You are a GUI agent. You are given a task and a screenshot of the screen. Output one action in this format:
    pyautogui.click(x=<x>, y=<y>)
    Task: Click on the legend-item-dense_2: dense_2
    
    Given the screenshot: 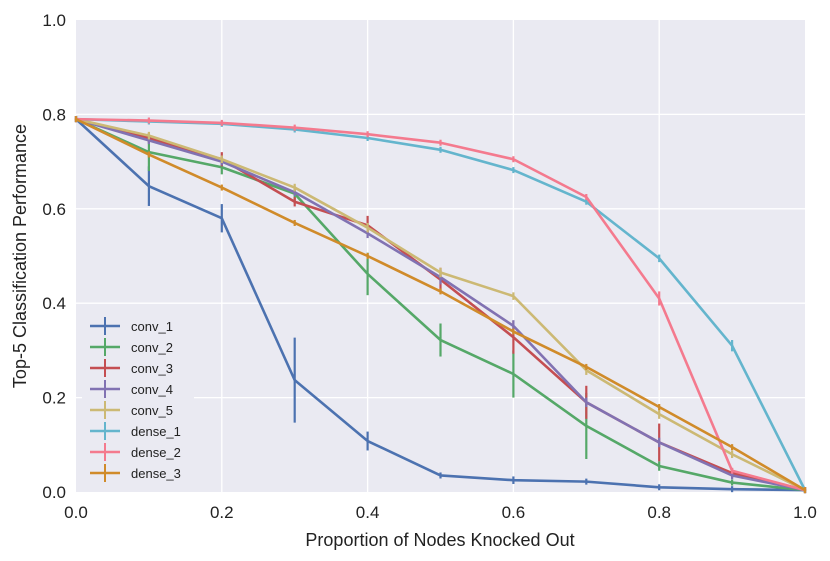 What is the action you would take?
    pyautogui.click(x=135, y=452)
    